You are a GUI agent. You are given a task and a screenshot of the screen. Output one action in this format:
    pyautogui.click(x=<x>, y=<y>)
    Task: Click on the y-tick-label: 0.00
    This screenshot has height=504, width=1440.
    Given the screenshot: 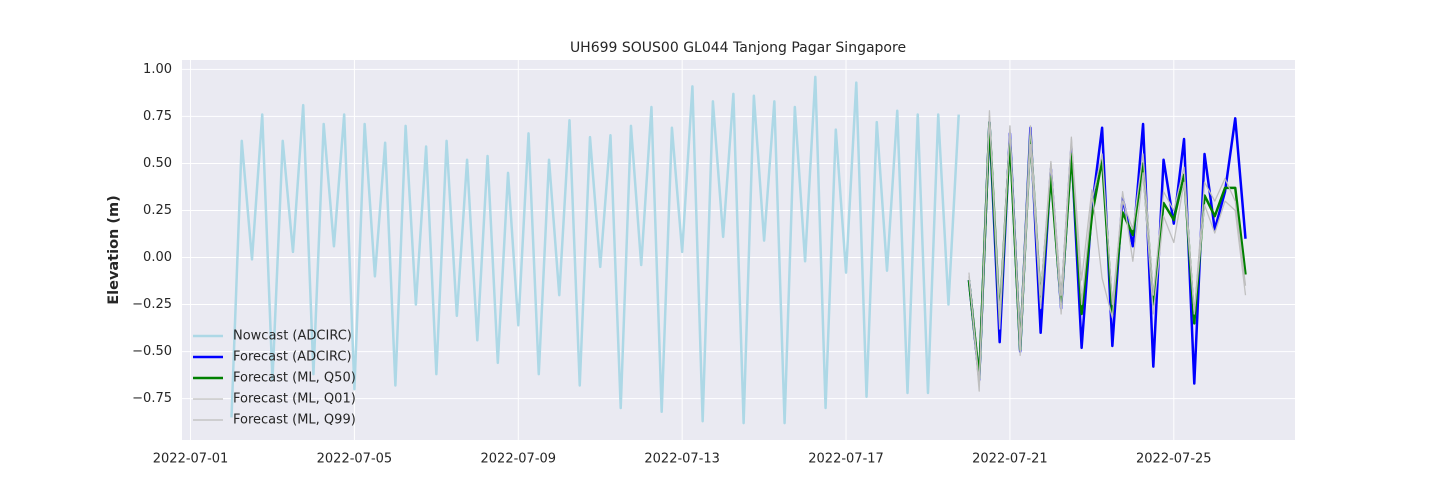 What is the action you would take?
    pyautogui.click(x=157, y=257)
    